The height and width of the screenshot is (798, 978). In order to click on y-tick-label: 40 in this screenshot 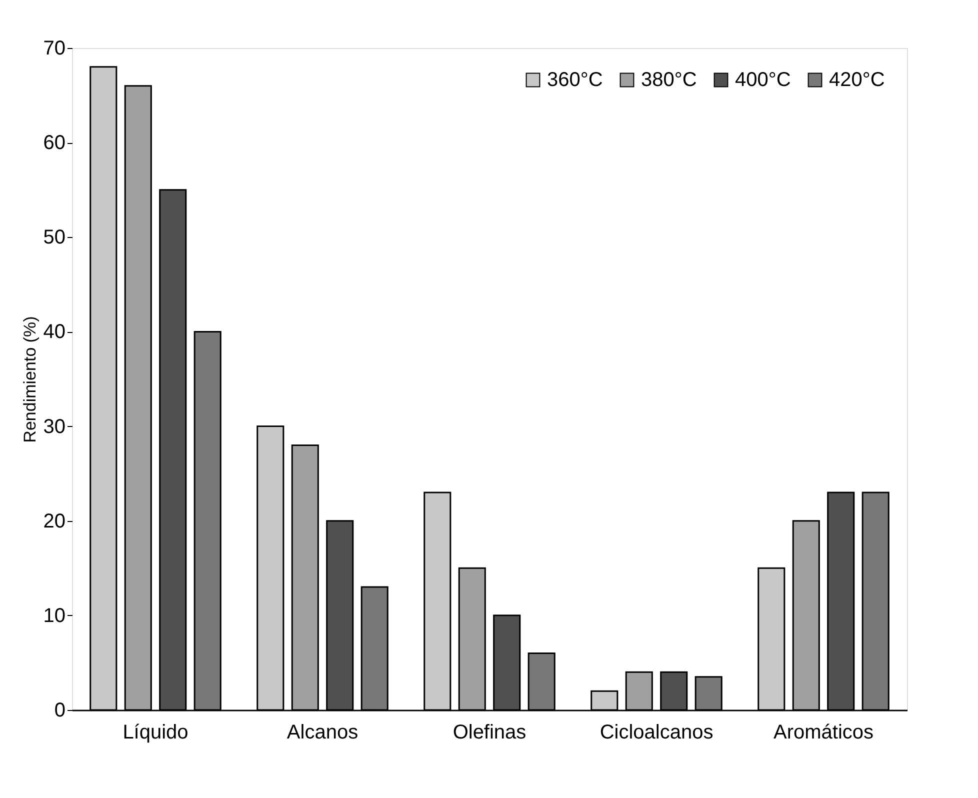, I will do `click(54, 332)`.